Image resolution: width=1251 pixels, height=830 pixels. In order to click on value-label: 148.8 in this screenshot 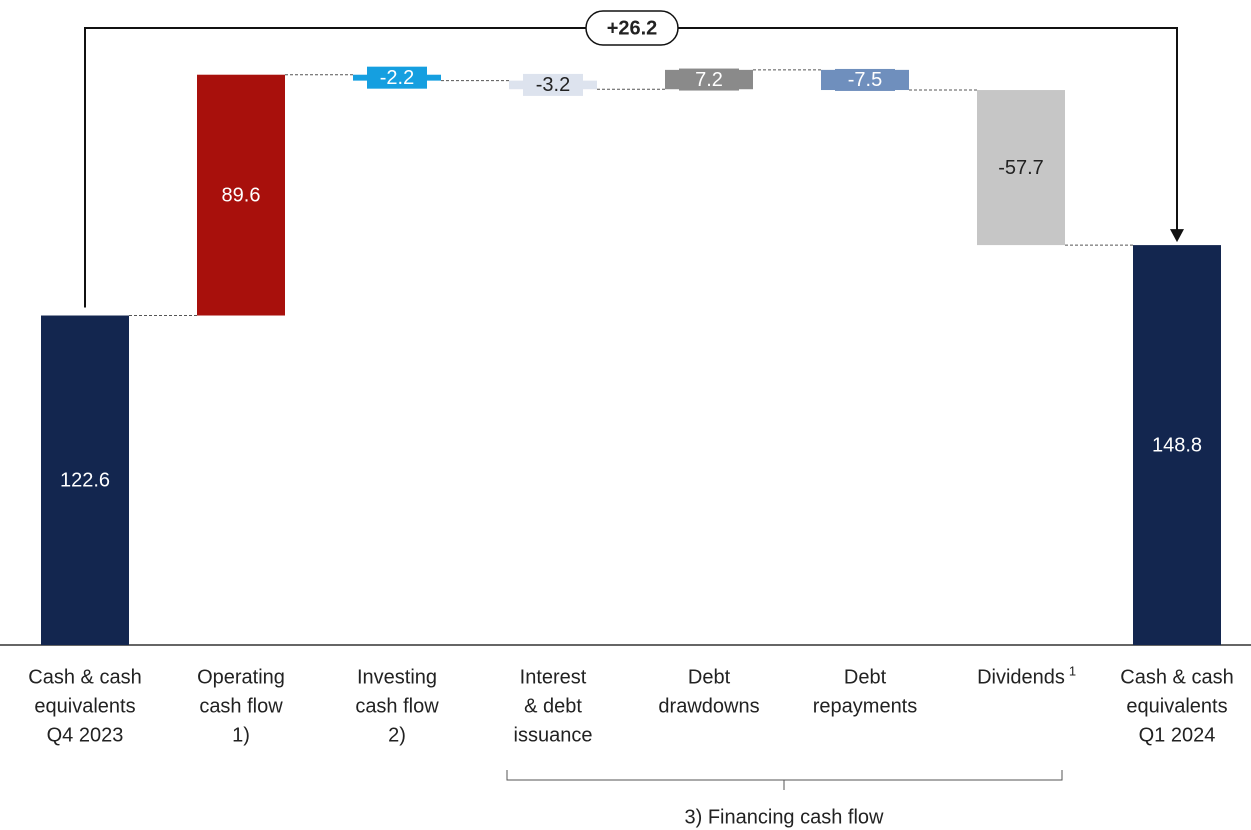, I will do `click(1177, 445)`.